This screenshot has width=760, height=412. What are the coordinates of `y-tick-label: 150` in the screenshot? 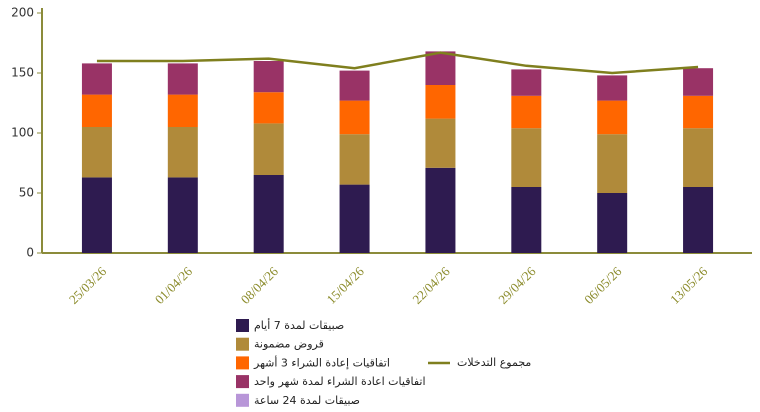 It's located at (22, 73).